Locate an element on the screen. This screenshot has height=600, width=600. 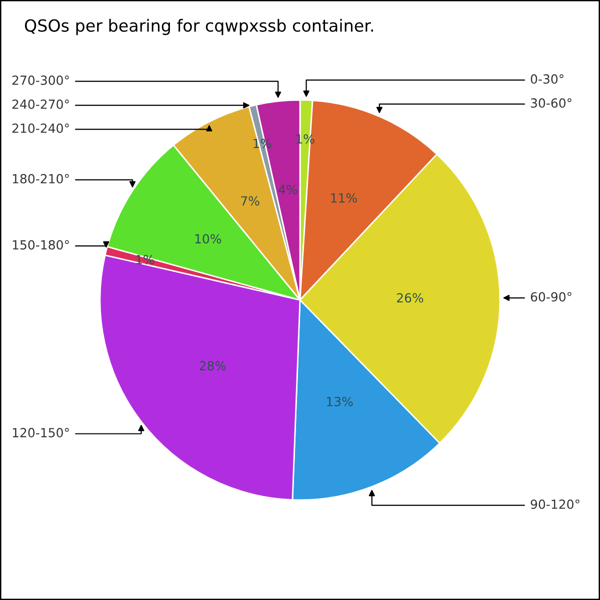
data-label: 4% is located at coordinates (288, 189).